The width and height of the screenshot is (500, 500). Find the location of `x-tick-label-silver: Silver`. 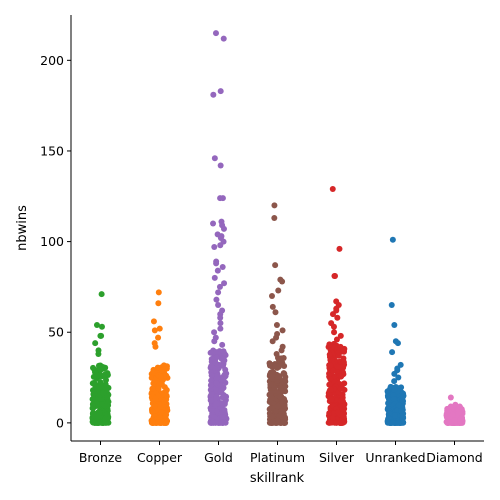

x-tick-label-silver: Silver is located at coordinates (337, 457).